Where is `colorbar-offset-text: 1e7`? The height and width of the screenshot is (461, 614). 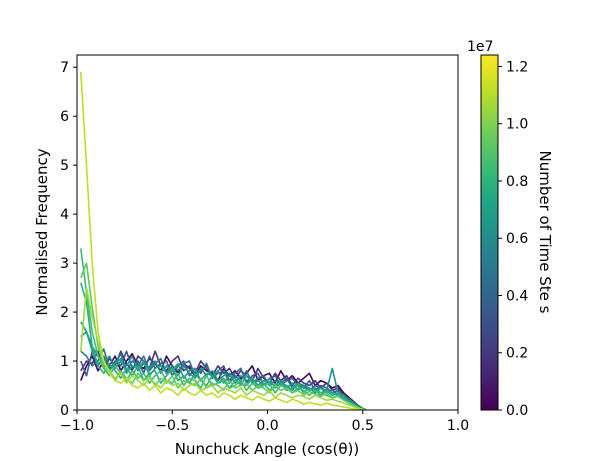
colorbar-offset-text: 1e7 is located at coordinates (480, 47).